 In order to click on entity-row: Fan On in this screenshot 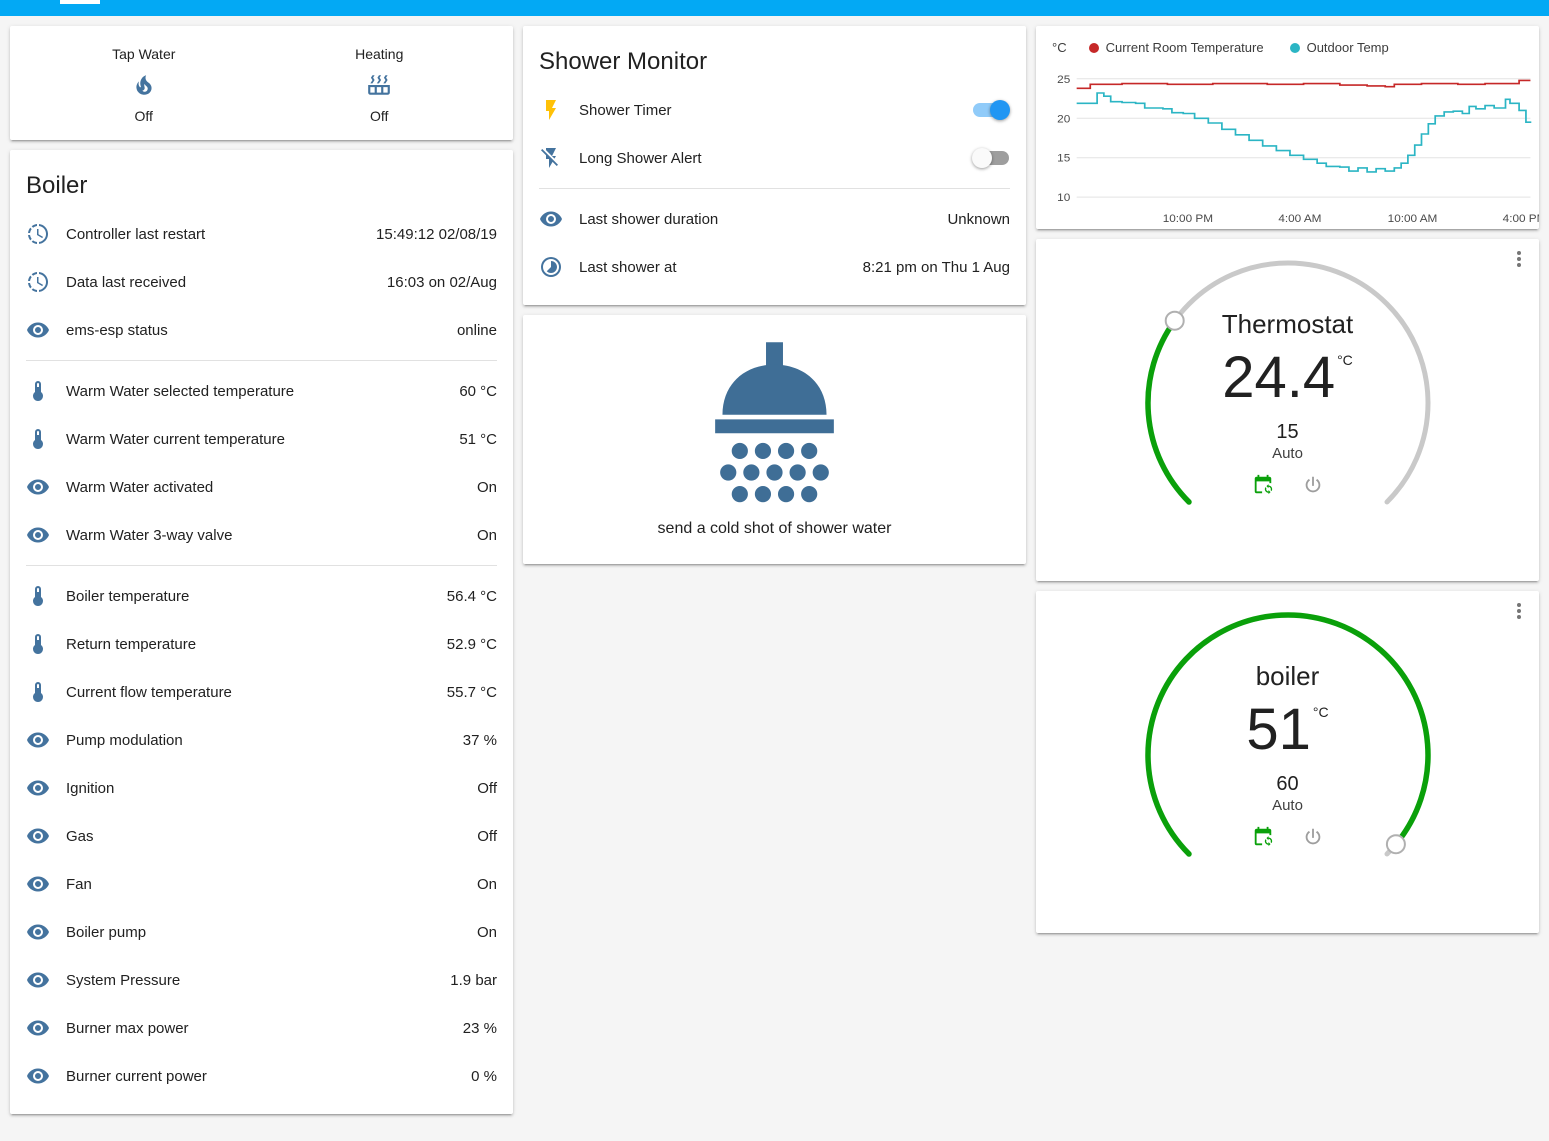, I will do `click(261, 884)`.